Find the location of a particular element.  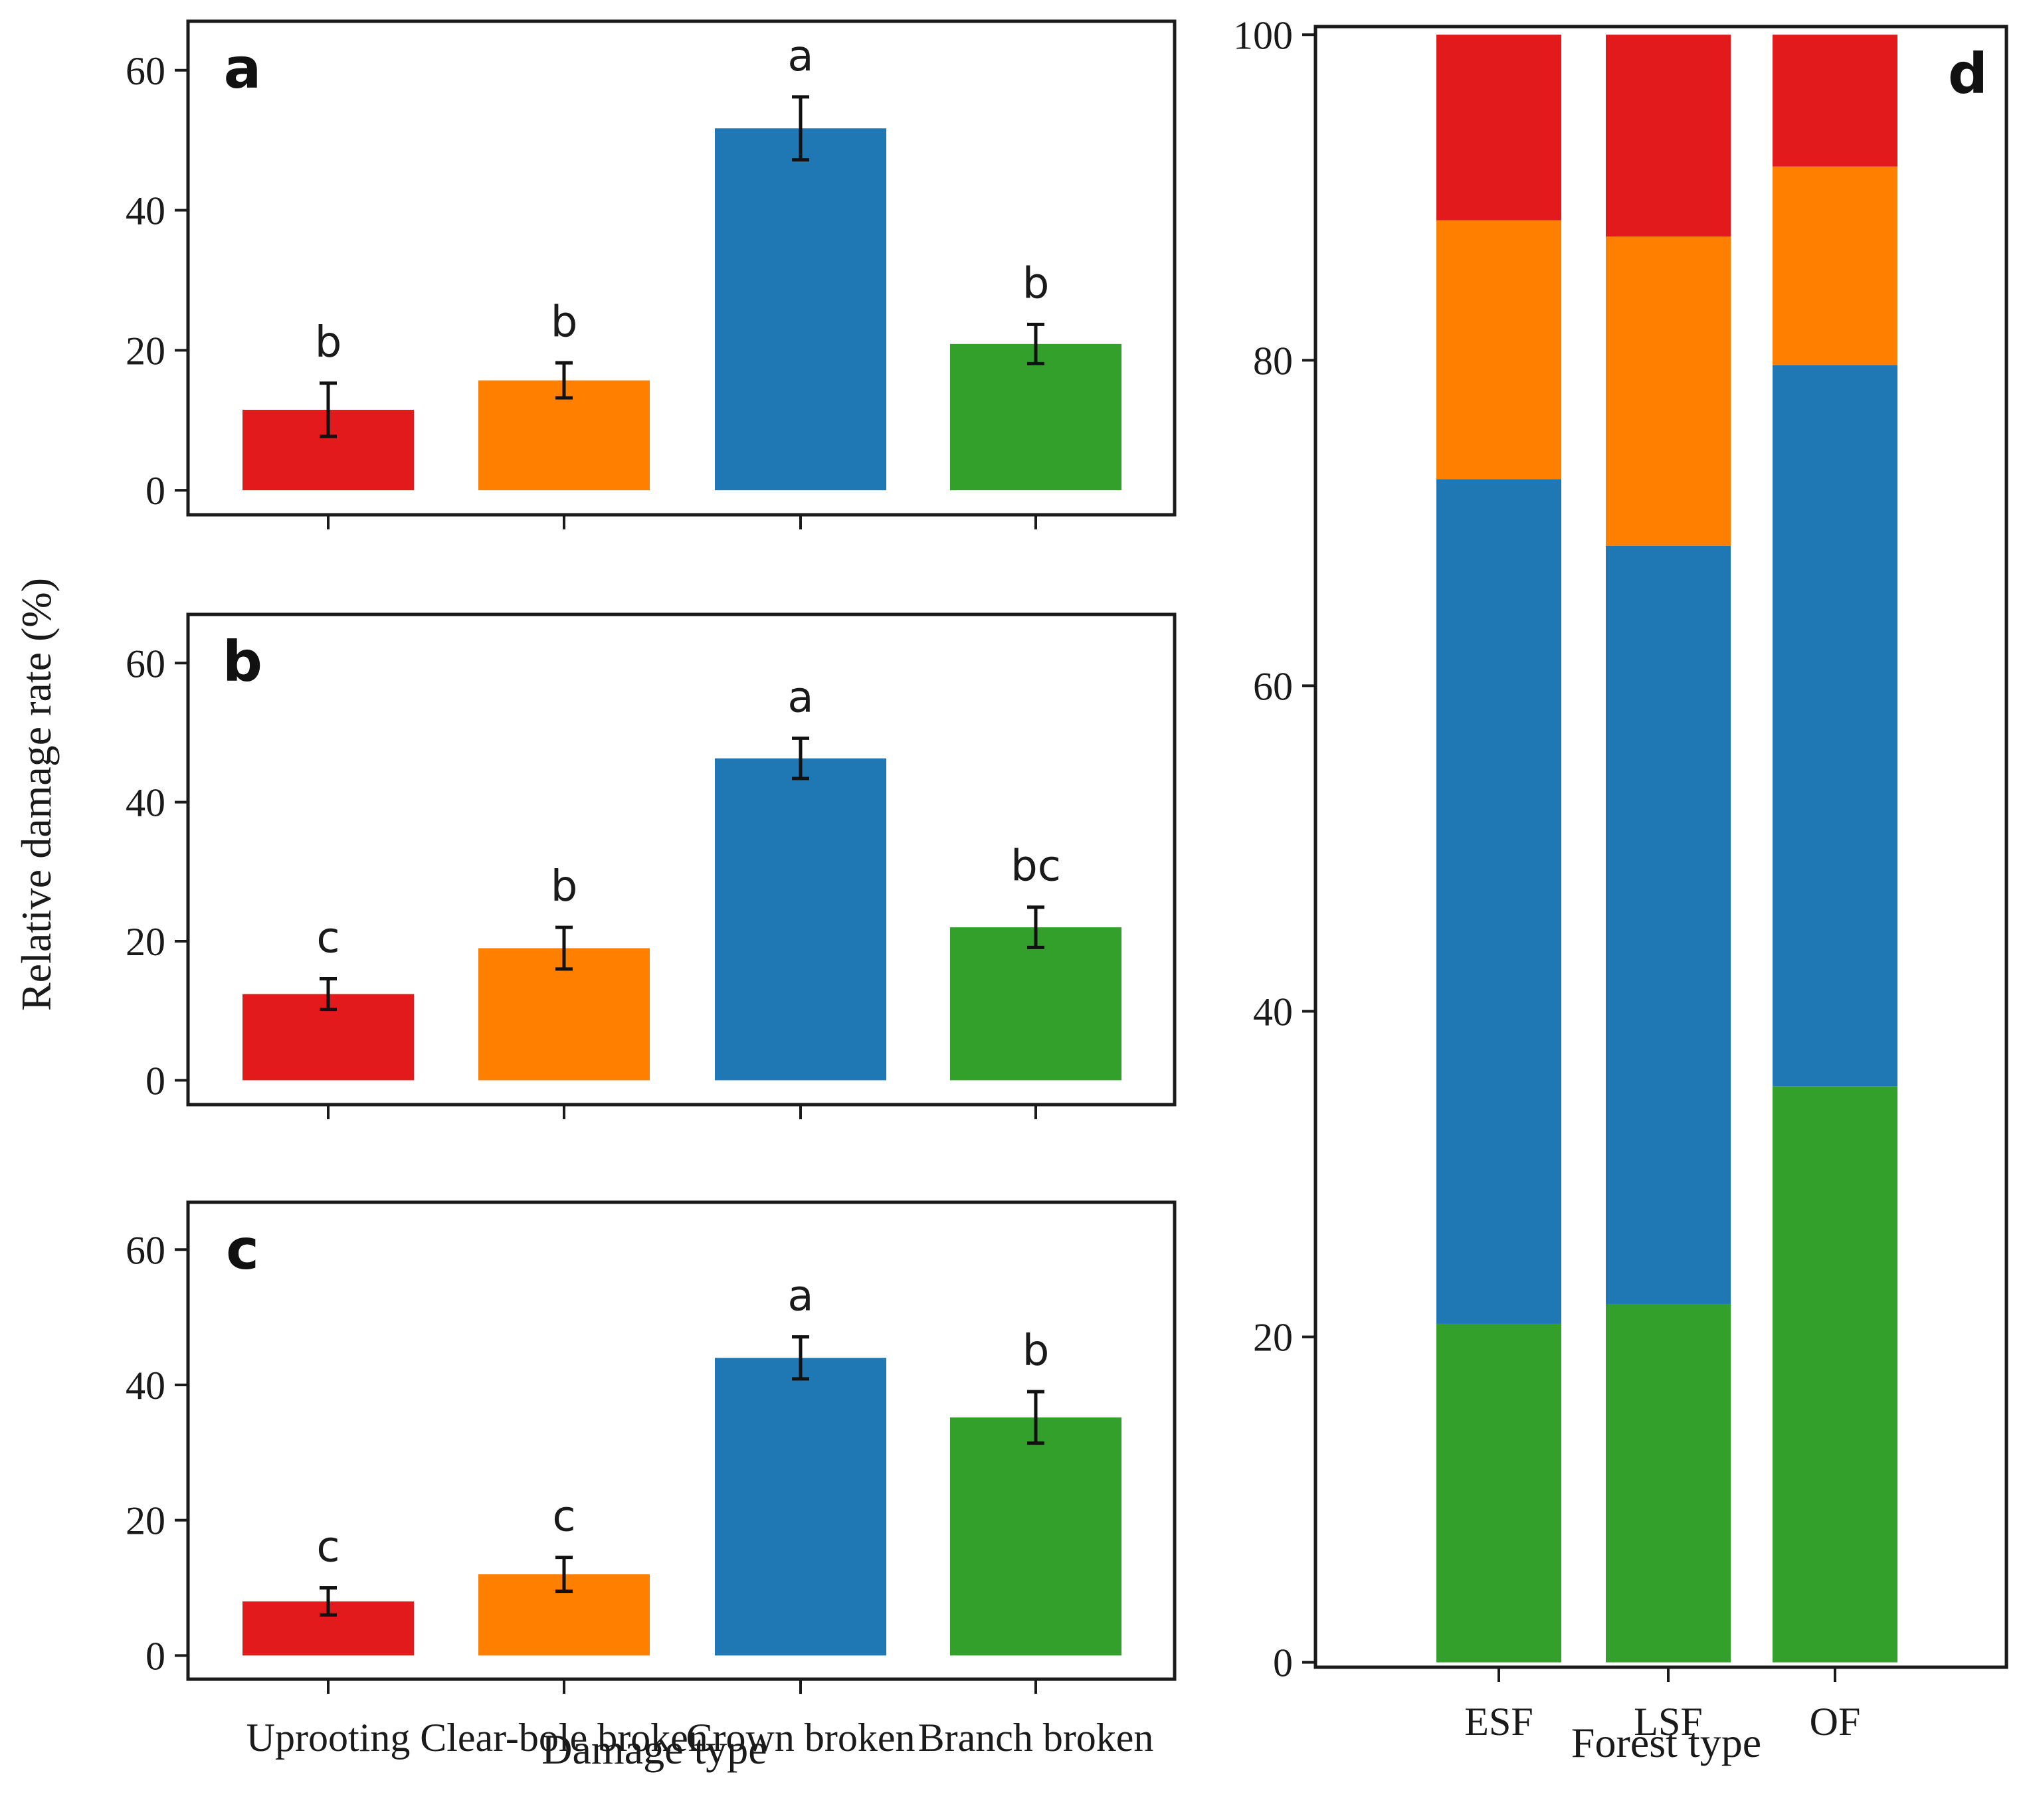

panel-b-frame is located at coordinates (681, 859).